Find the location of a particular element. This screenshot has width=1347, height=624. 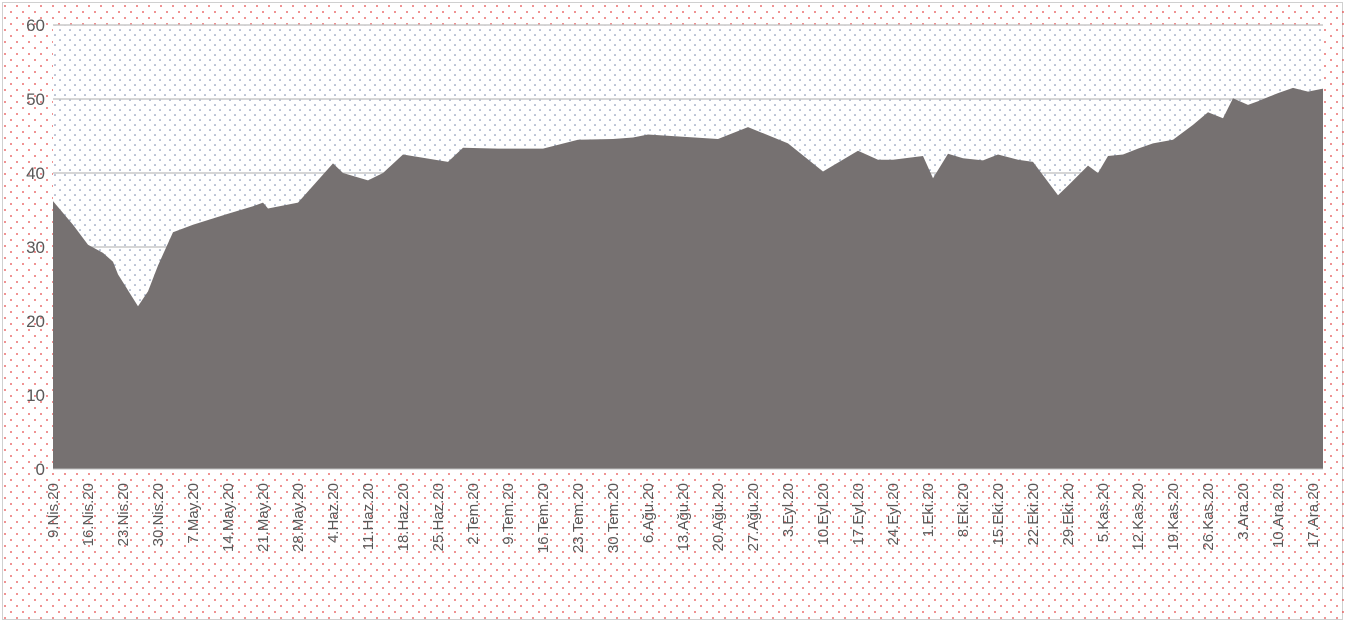

x-tick: 29.Eki.20 is located at coordinates (1068, 514).